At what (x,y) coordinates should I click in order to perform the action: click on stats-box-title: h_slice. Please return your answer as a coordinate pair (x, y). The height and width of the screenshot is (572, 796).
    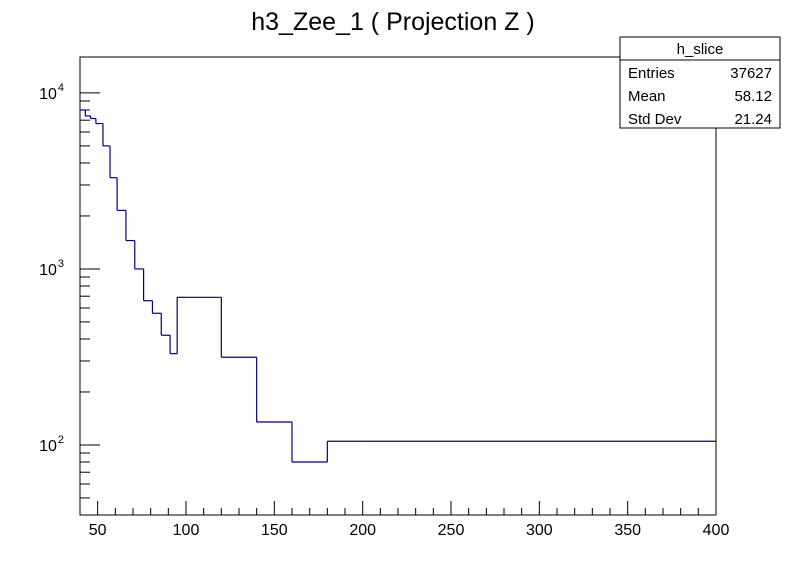
    Looking at the image, I should click on (700, 49).